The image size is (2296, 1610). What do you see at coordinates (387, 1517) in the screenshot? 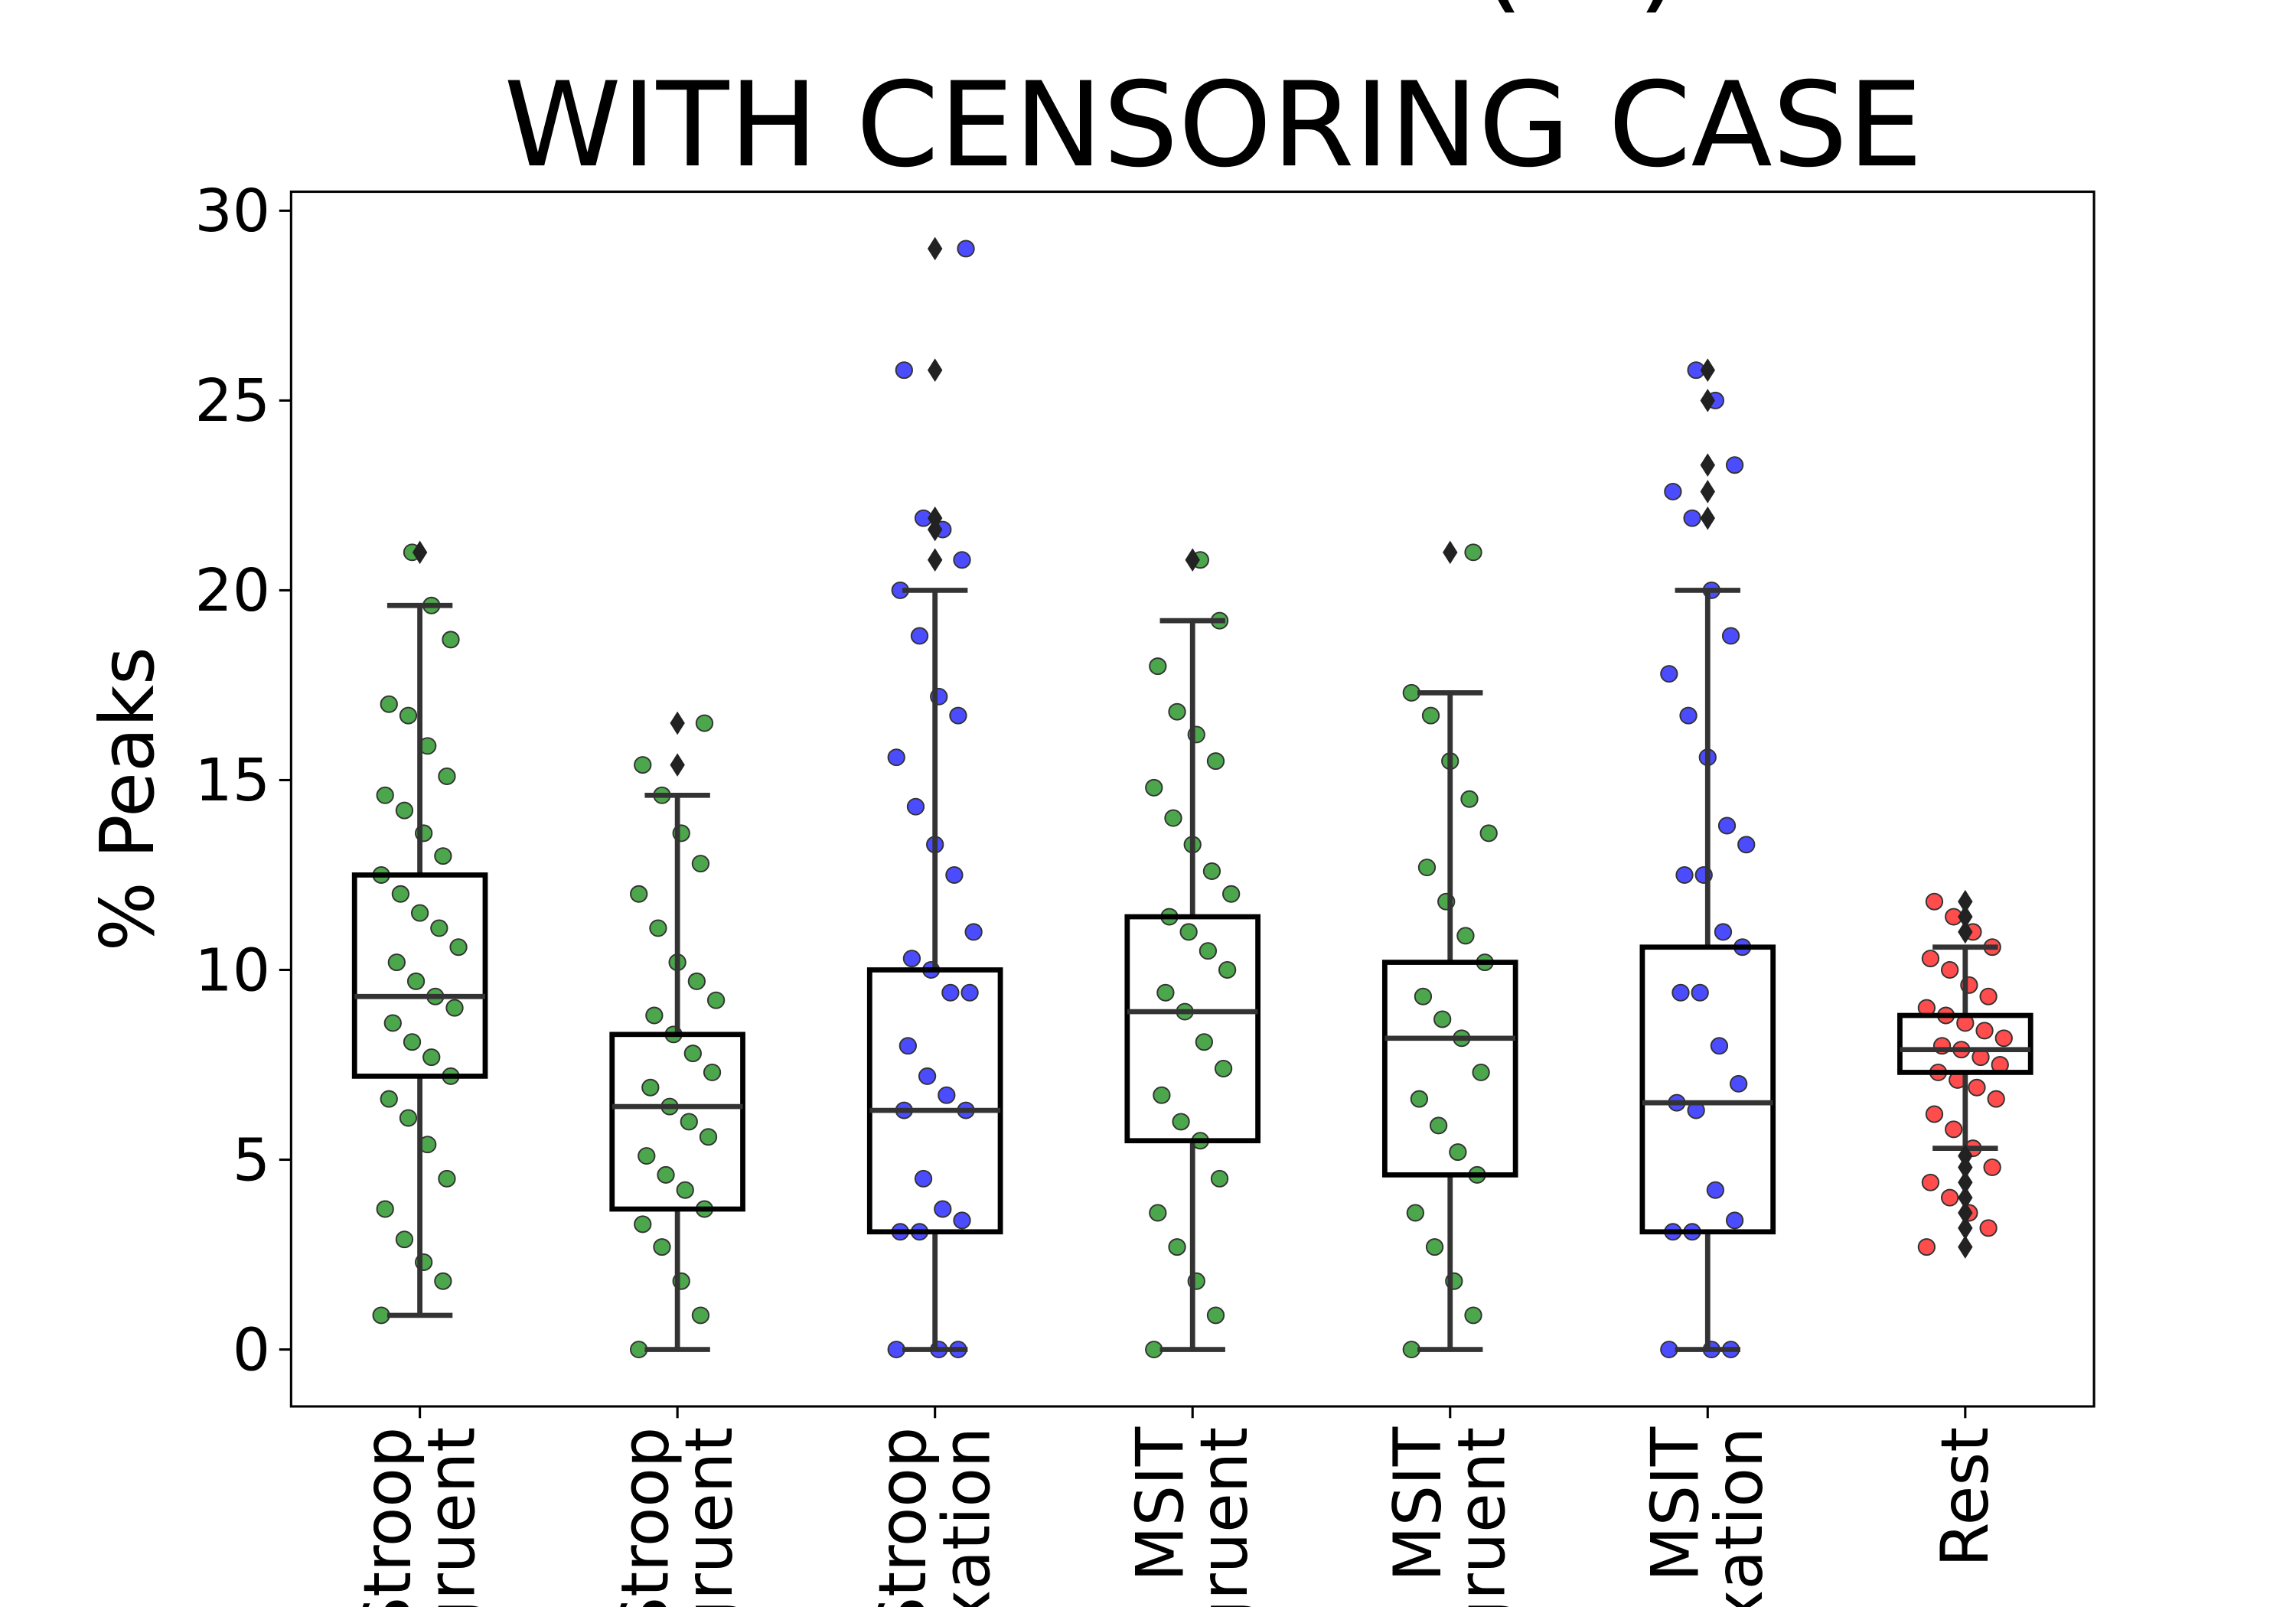
I see `x-tick-label: Stroop` at bounding box center [387, 1517].